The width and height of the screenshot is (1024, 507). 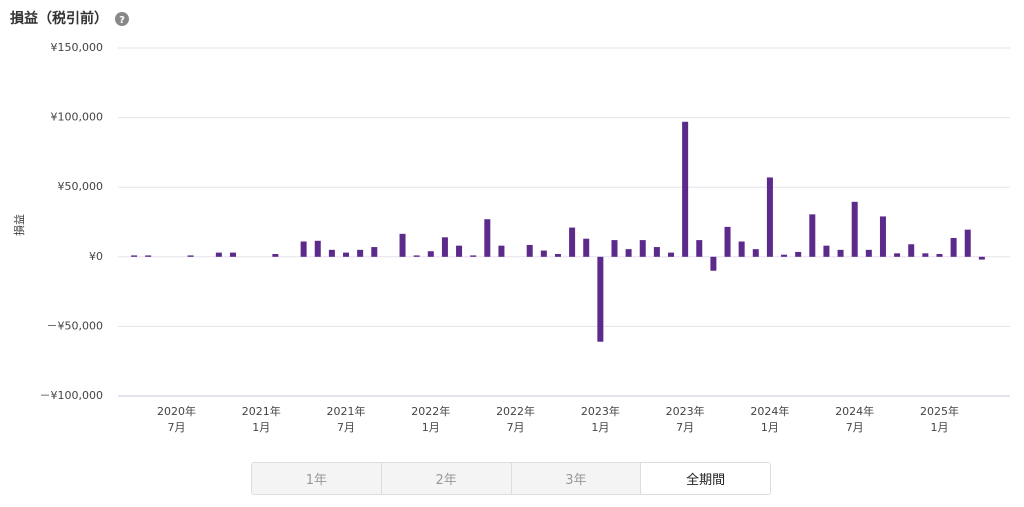 What do you see at coordinates (96, 256) in the screenshot?
I see `y-tick-label: ¥0` at bounding box center [96, 256].